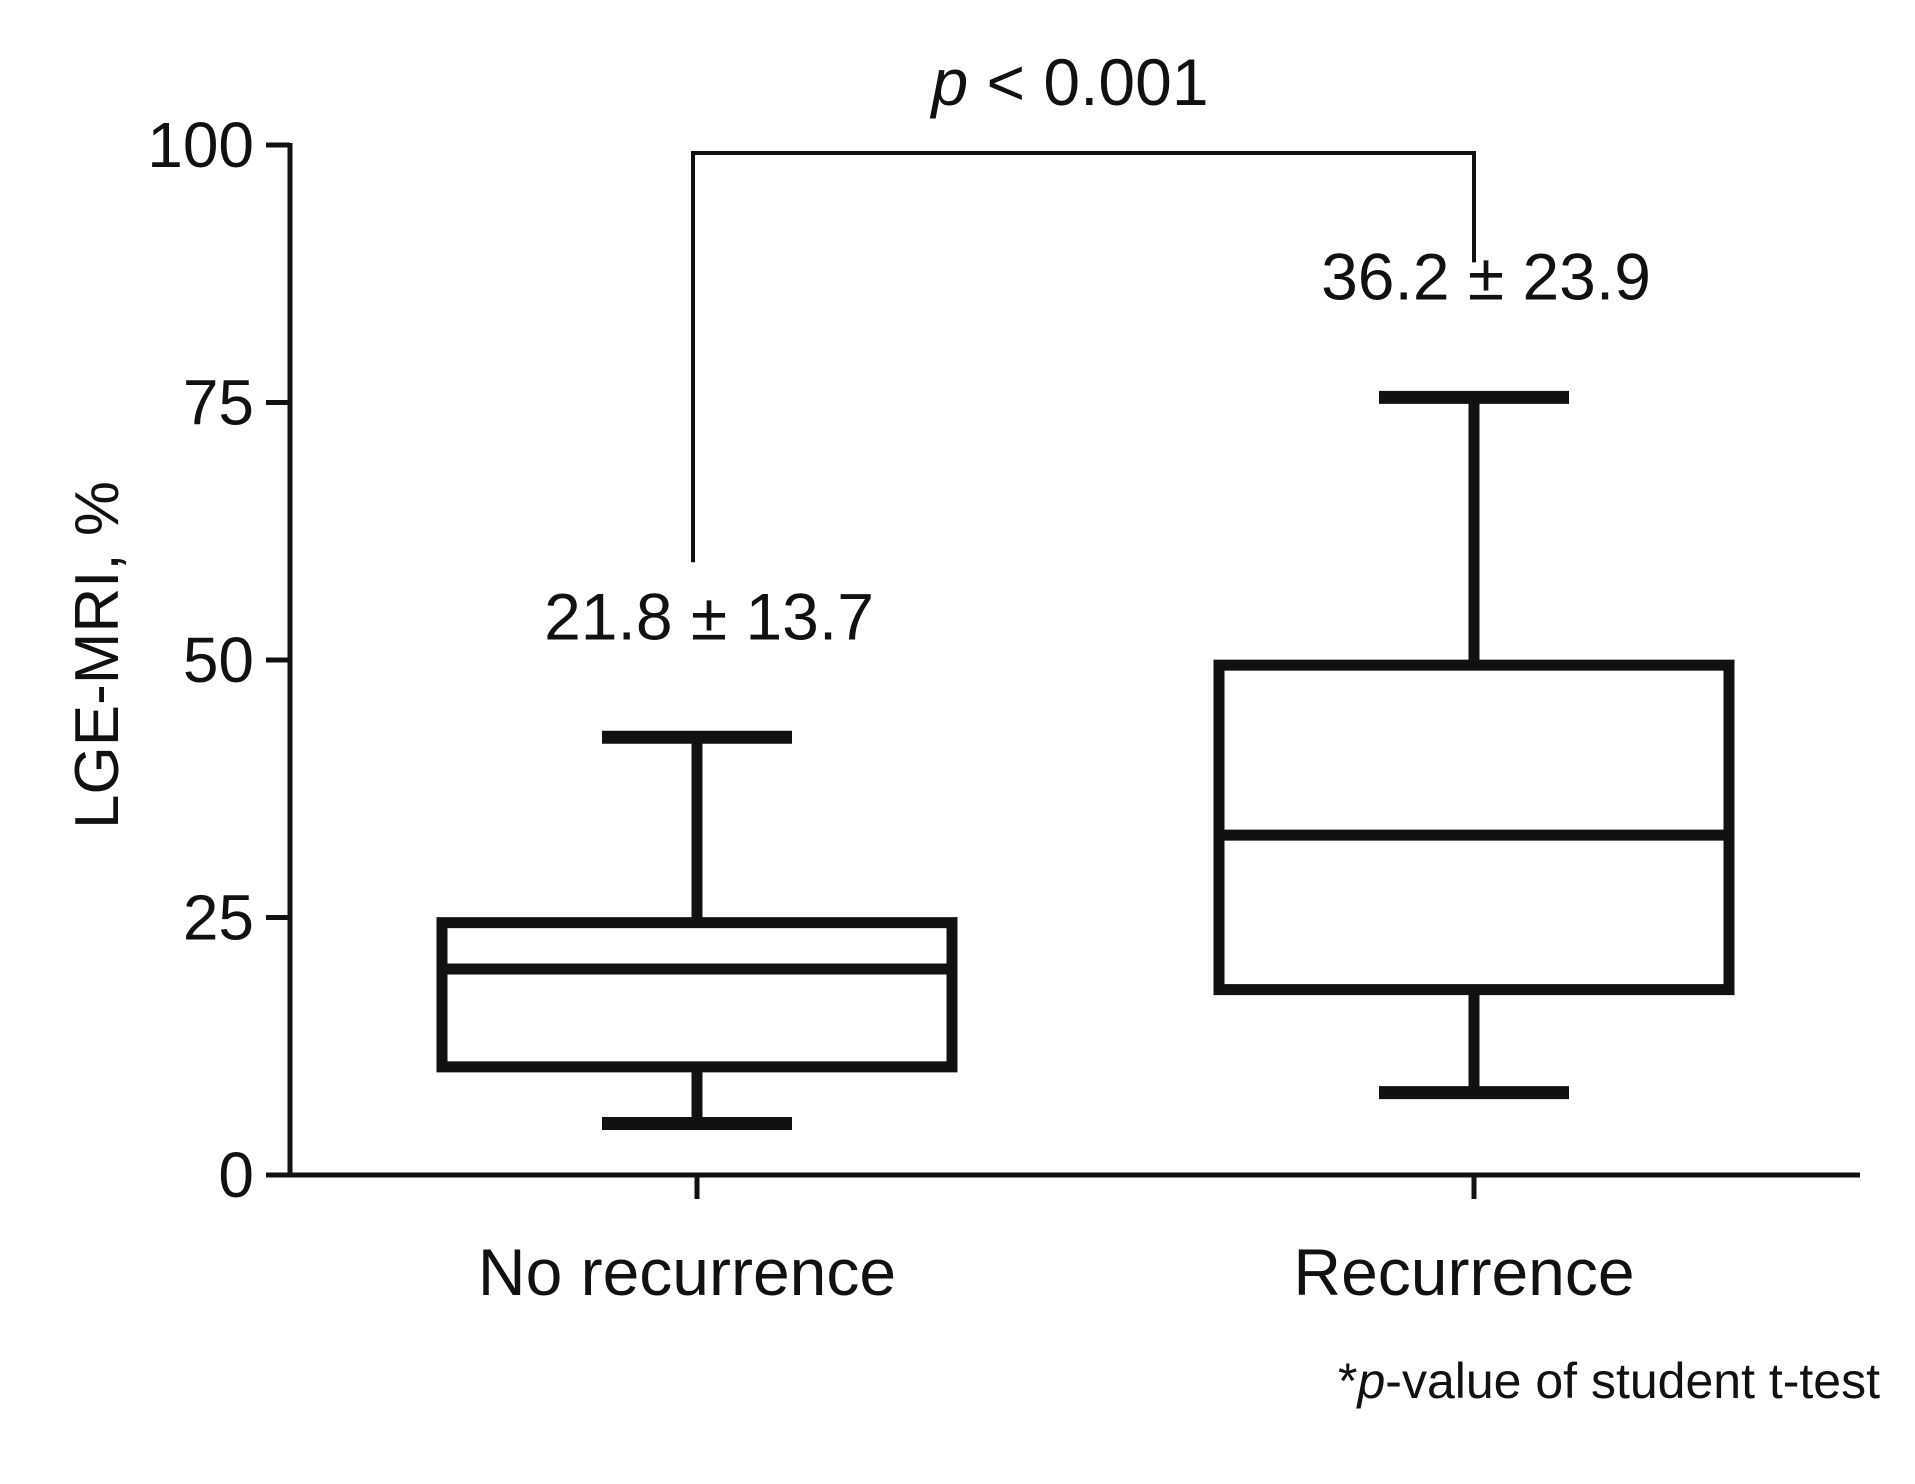  Describe the element at coordinates (948, 82) in the screenshot. I see `p-symbol: p` at that location.